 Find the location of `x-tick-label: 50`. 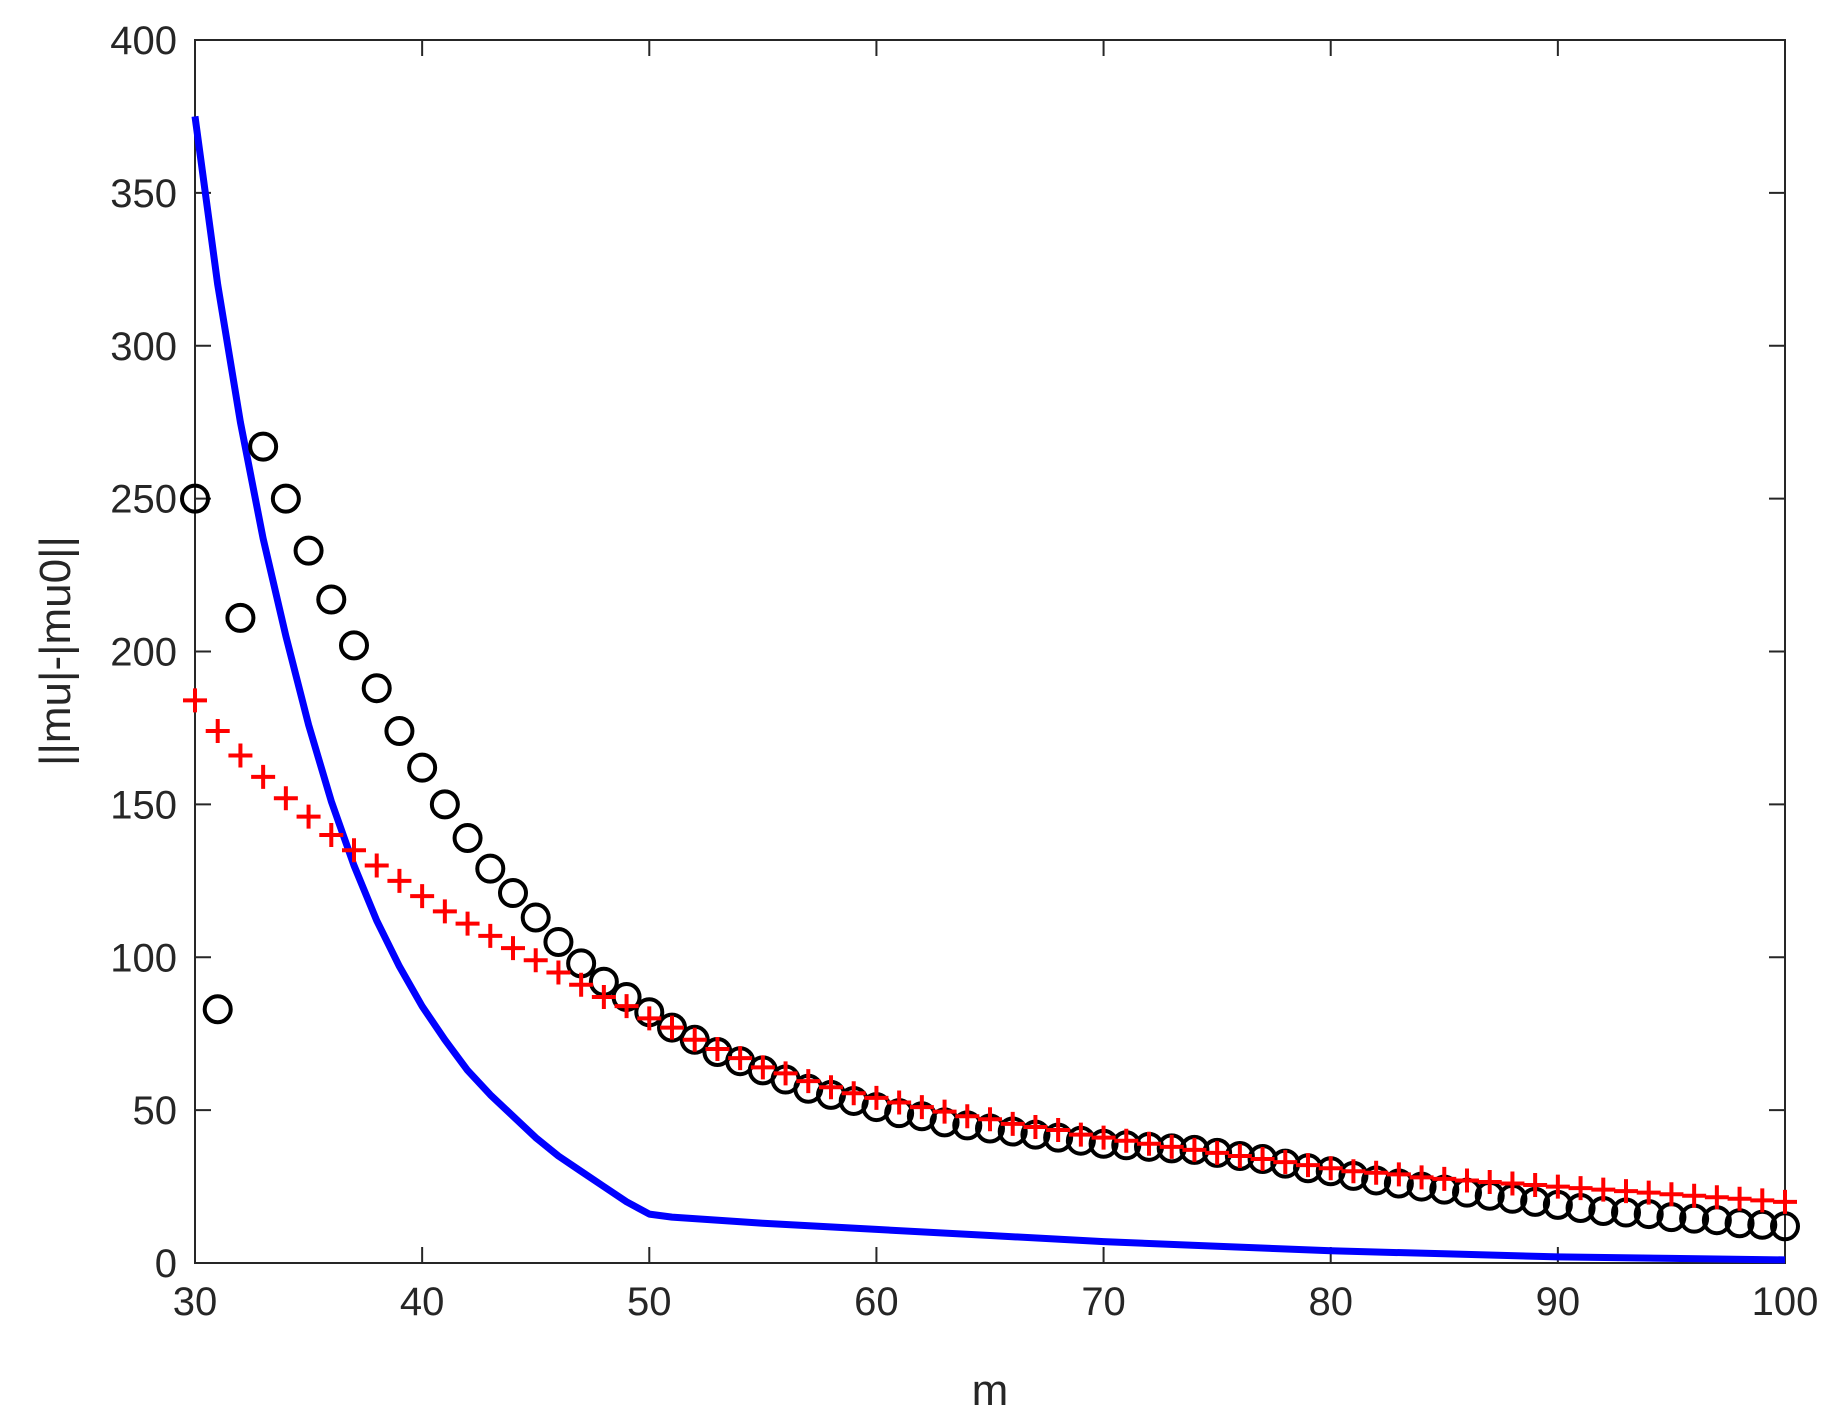

x-tick-label: 50 is located at coordinates (649, 1302).